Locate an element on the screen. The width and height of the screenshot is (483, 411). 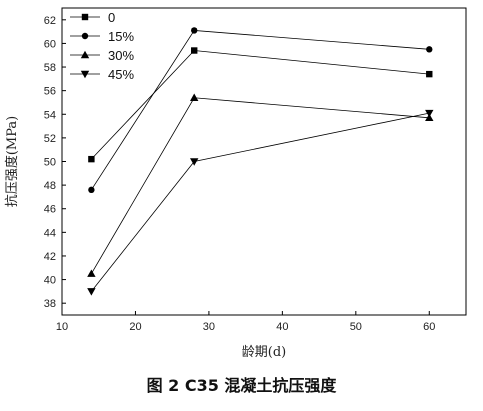
figure-caption: 图 2 C35 混凝土抗压强度 is located at coordinates (241, 385).